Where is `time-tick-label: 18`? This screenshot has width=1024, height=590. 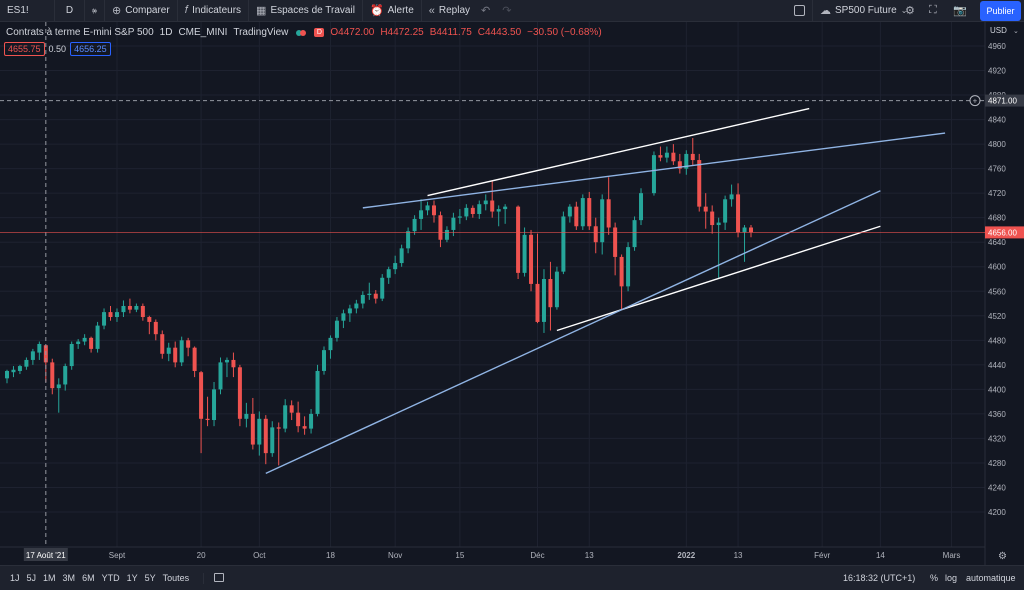 time-tick-label: 18 is located at coordinates (330, 555).